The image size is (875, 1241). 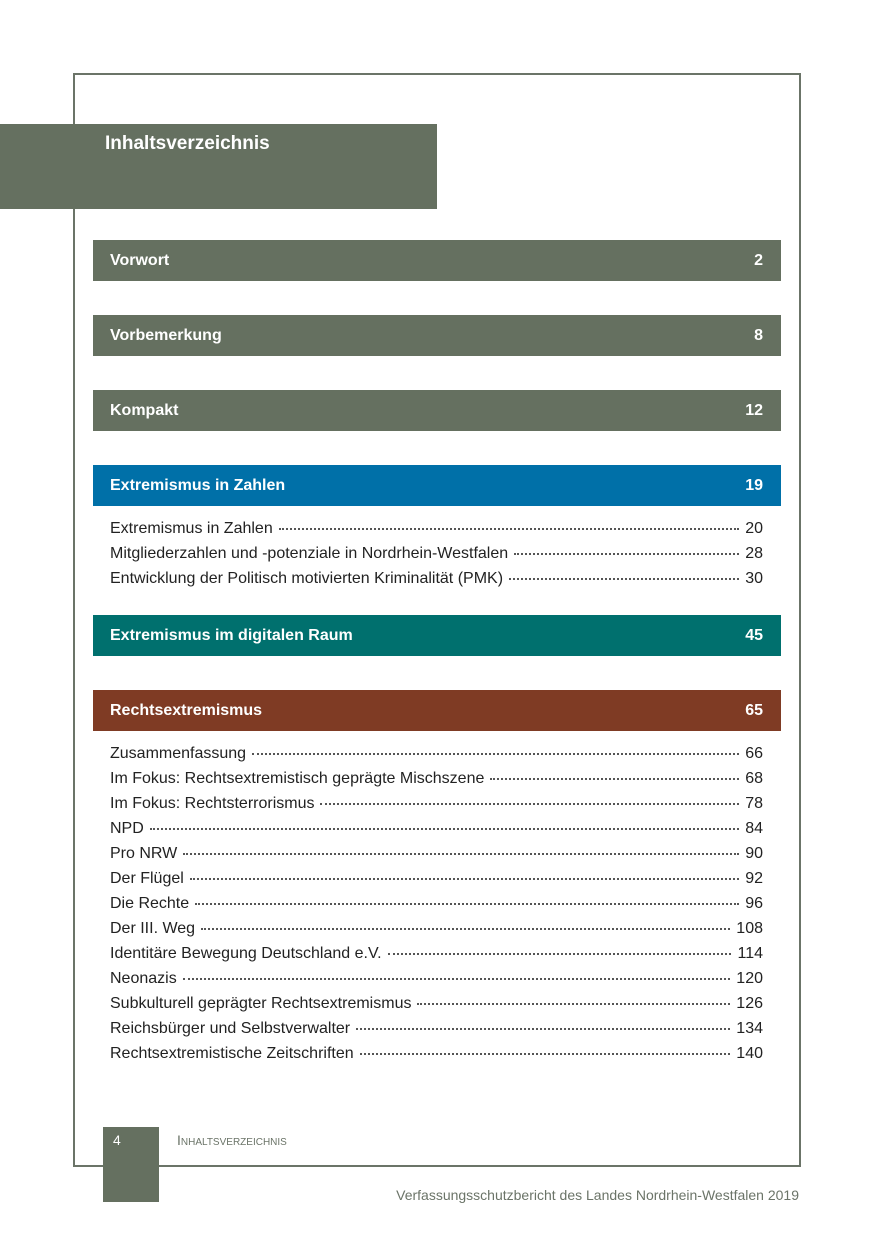 I want to click on entry-title: Die Rechte, so click(x=150, y=903).